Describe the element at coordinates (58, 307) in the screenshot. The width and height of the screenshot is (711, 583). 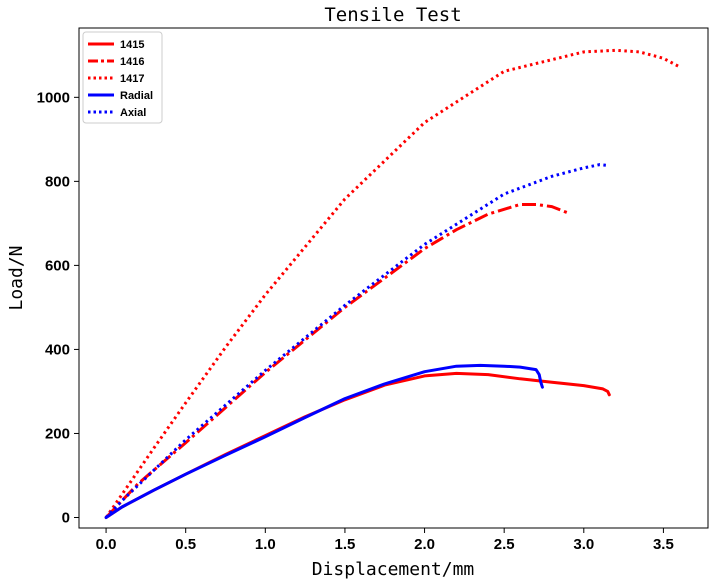
I see `y-axis-ticks: 0 200 400 600 800 1000` at that location.